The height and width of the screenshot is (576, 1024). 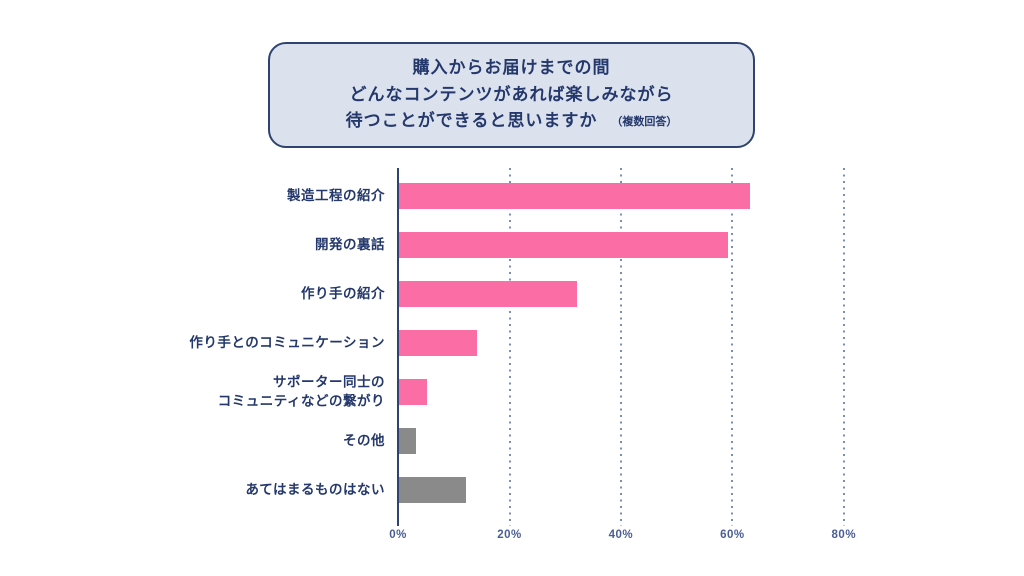 What do you see at coordinates (512, 440) in the screenshot?
I see `bar-row: その他` at bounding box center [512, 440].